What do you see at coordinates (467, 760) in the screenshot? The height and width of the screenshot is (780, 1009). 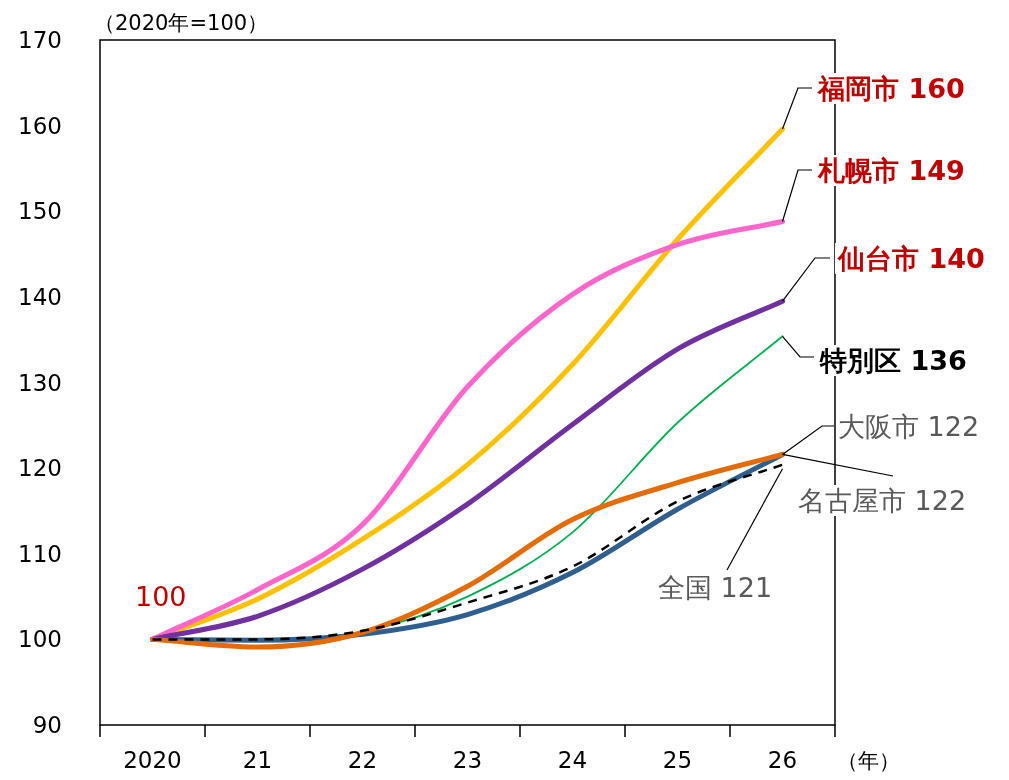 I see `x-tick-label: 23` at bounding box center [467, 760].